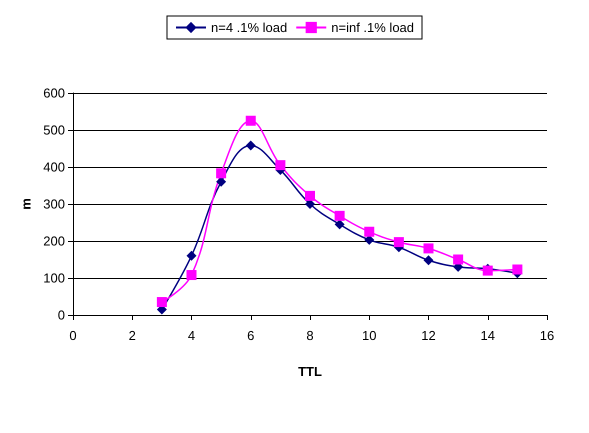  I want to click on x-axis-title: TTL, so click(310, 371).